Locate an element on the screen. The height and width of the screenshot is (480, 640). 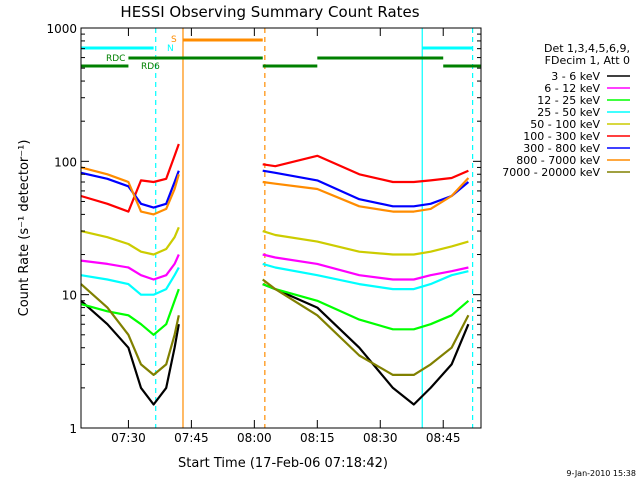
legend-label: 7000 - 20000 keV is located at coordinates (551, 172).